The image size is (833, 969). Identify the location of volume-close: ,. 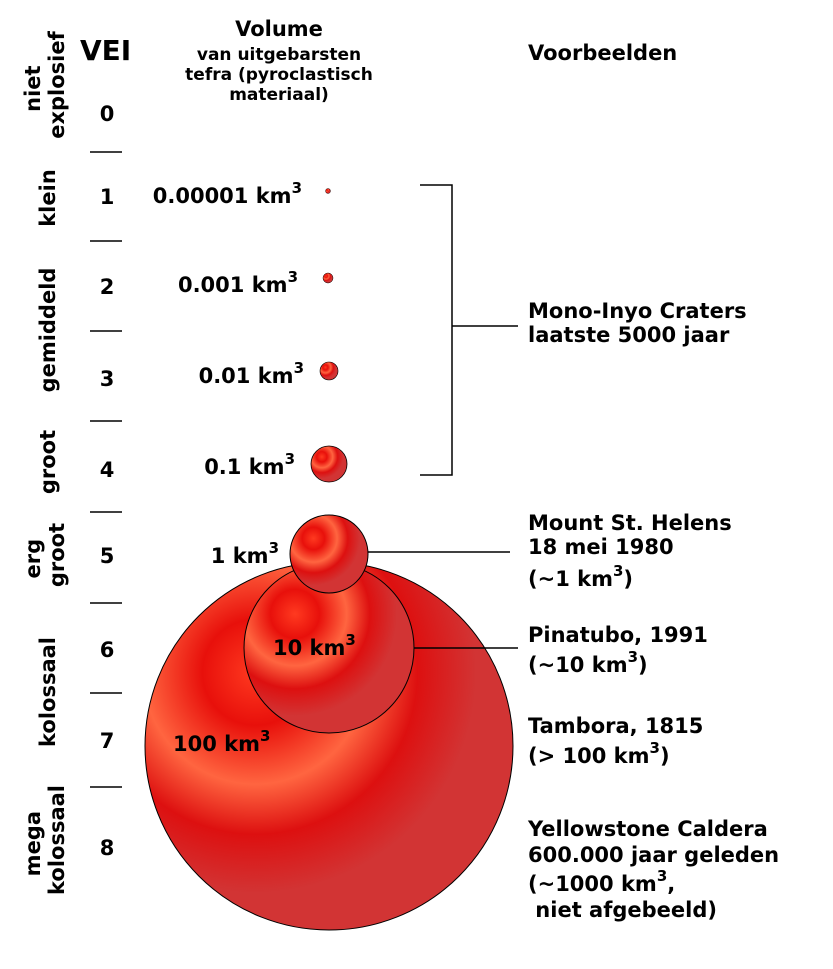
(671, 884).